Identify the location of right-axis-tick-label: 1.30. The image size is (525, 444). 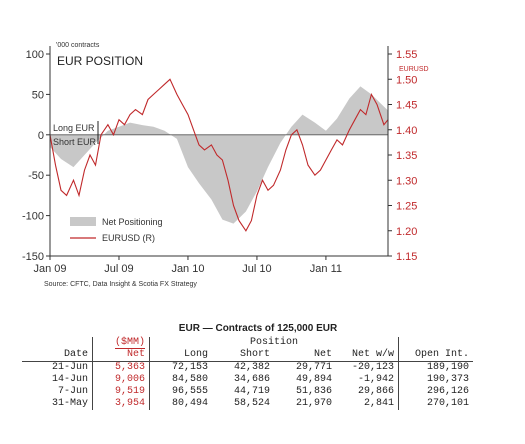
(406, 181).